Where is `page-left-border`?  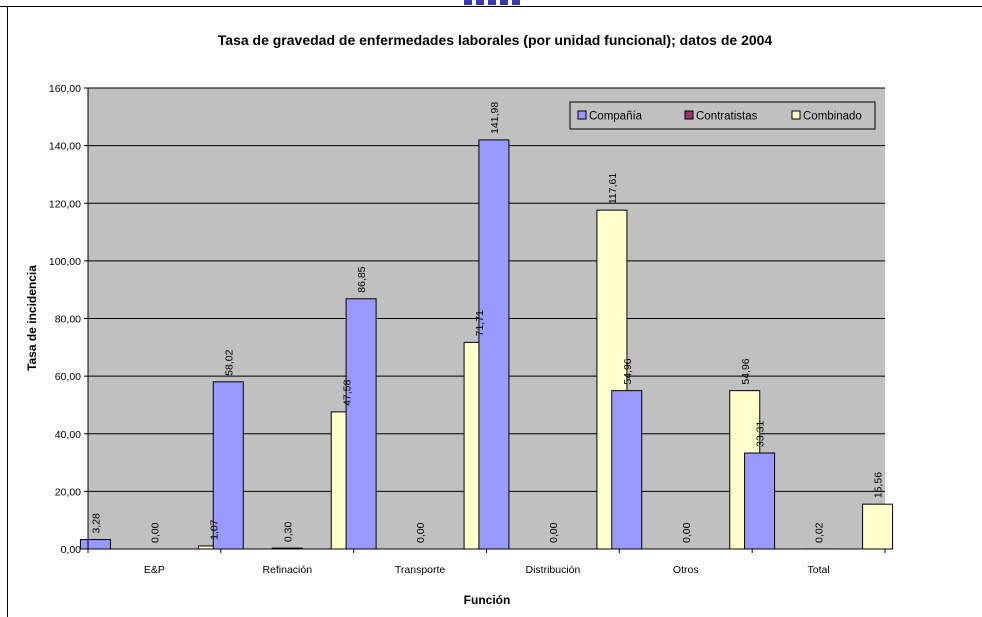 page-left-border is located at coordinates (7, 311).